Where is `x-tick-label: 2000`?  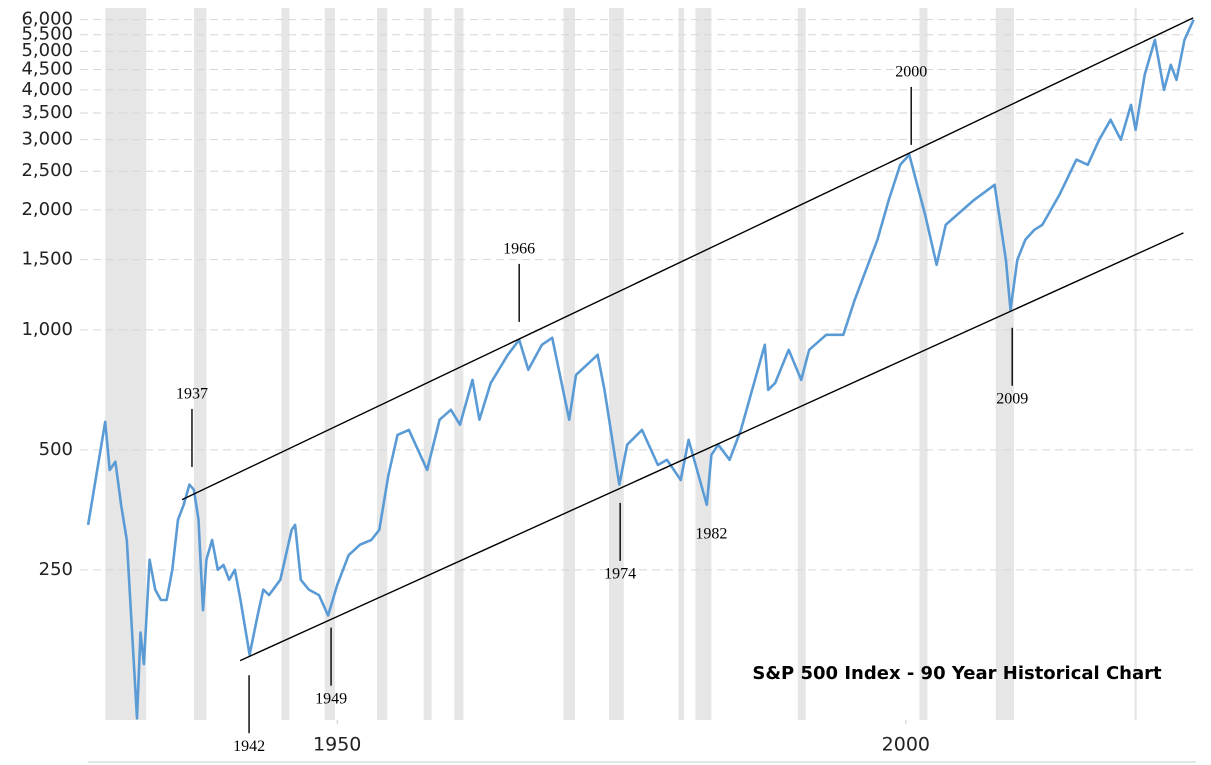
x-tick-label: 2000 is located at coordinates (906, 745).